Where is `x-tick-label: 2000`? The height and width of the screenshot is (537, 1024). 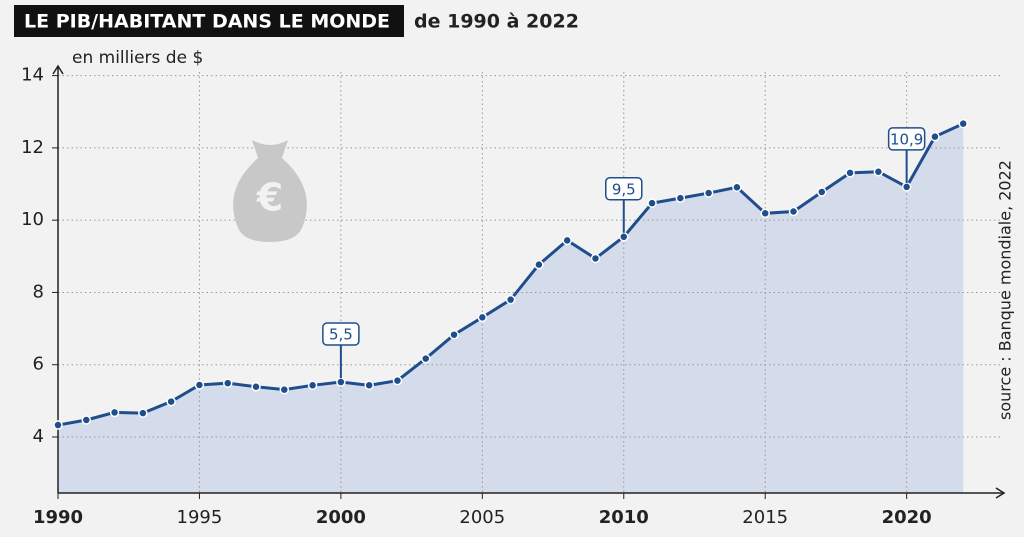
x-tick-label: 2000 is located at coordinates (341, 517).